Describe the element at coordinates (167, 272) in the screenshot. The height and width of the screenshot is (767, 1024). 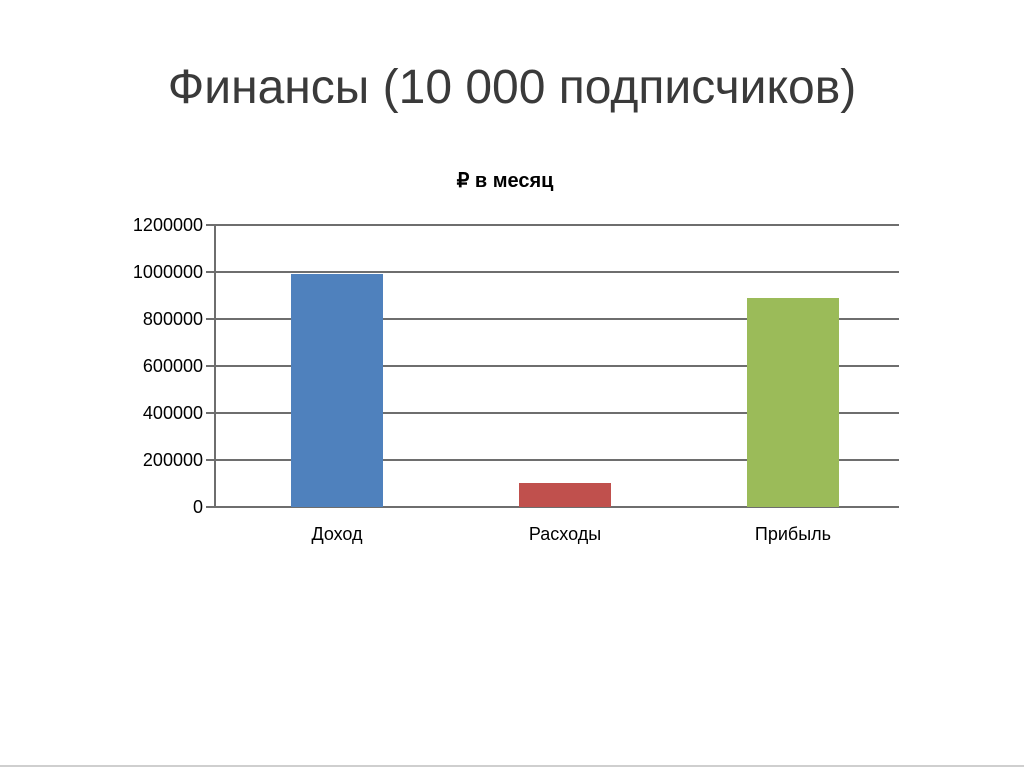
I see `y-axis-label: 1000000` at that location.